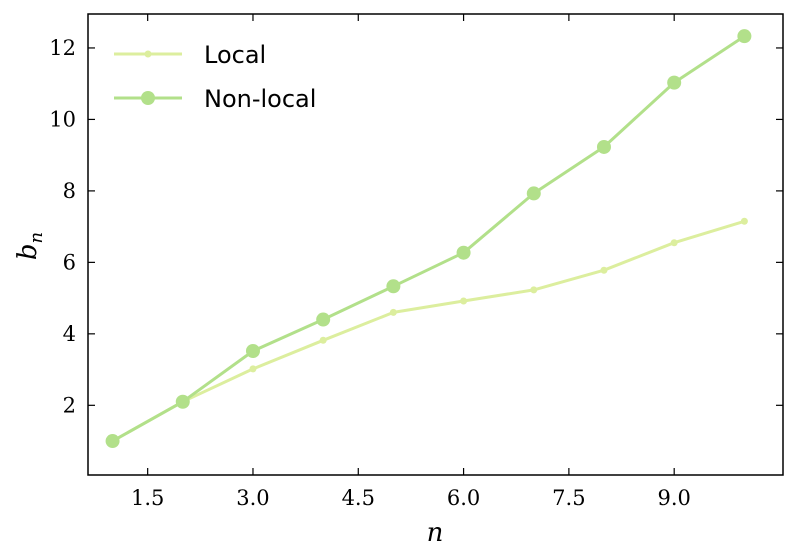 The image size is (796, 560). I want to click on x-tick-label: 3.0, so click(252, 498).